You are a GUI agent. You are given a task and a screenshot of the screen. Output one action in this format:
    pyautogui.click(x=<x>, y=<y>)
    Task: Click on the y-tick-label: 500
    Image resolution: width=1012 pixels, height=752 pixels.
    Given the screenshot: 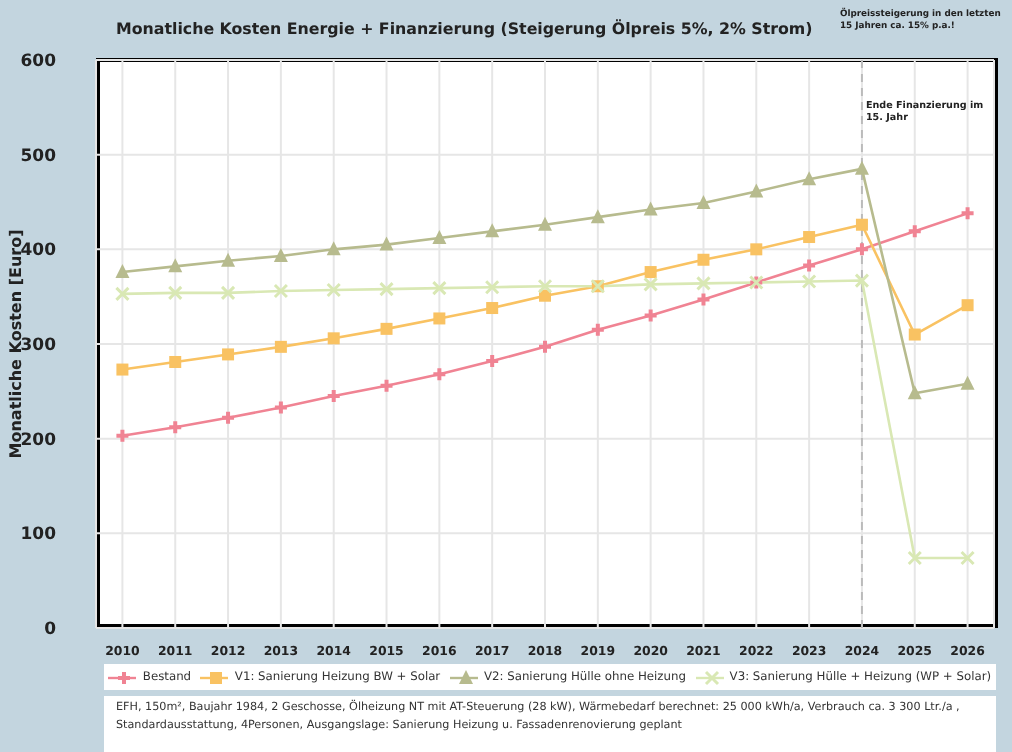 What is the action you would take?
    pyautogui.click(x=38, y=156)
    